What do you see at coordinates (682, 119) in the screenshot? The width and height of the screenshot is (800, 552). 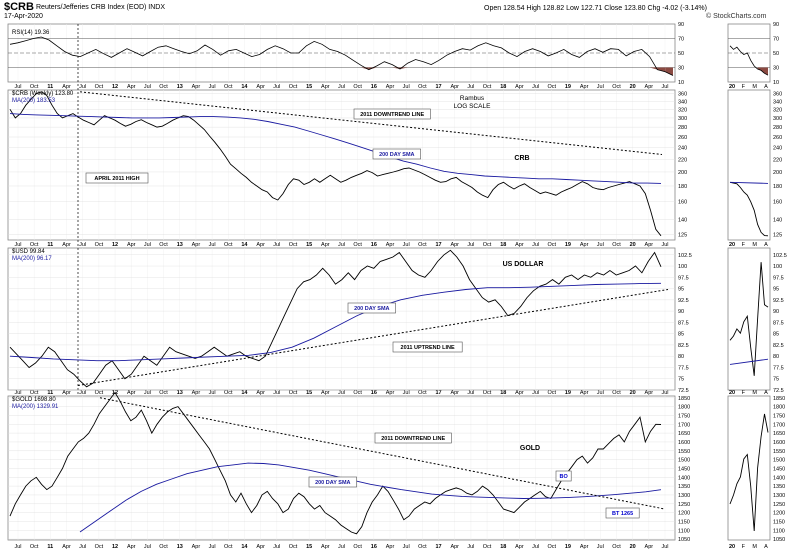 I see `crb-tick-label: 300` at bounding box center [682, 119].